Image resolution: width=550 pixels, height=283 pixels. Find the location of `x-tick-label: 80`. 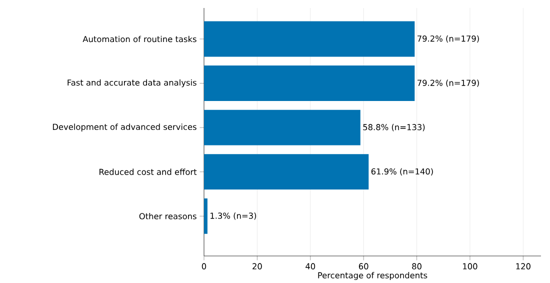

x-tick-label: 80 is located at coordinates (417, 266).